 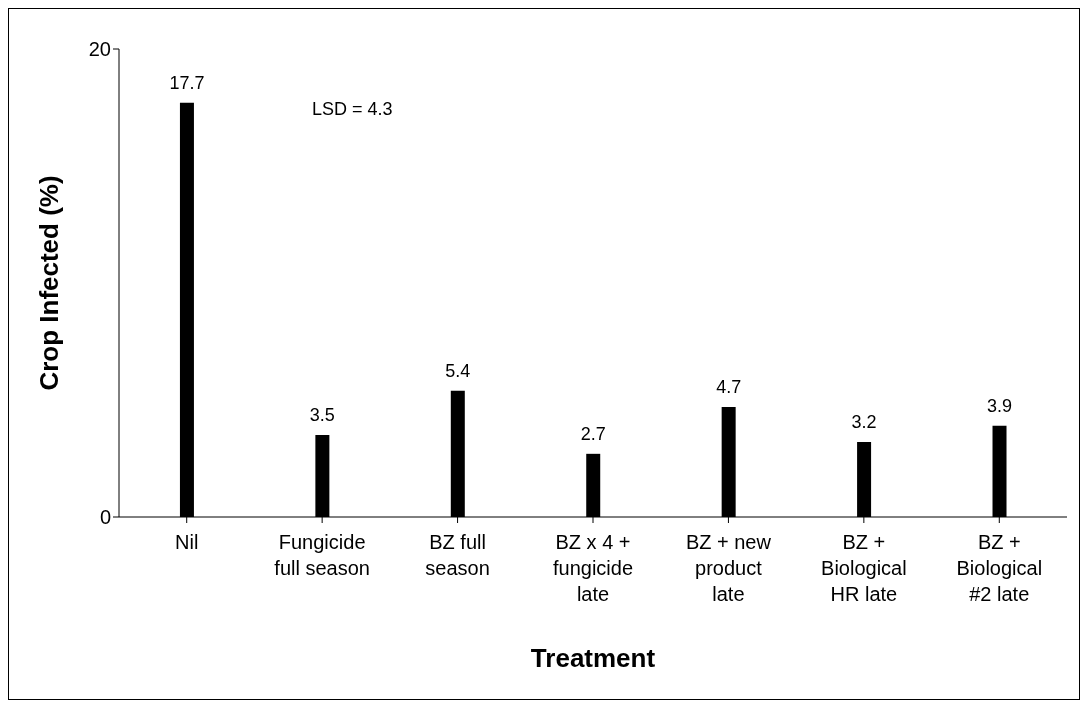 What do you see at coordinates (457, 555) in the screenshot?
I see `x-tick-label: BZ full season` at bounding box center [457, 555].